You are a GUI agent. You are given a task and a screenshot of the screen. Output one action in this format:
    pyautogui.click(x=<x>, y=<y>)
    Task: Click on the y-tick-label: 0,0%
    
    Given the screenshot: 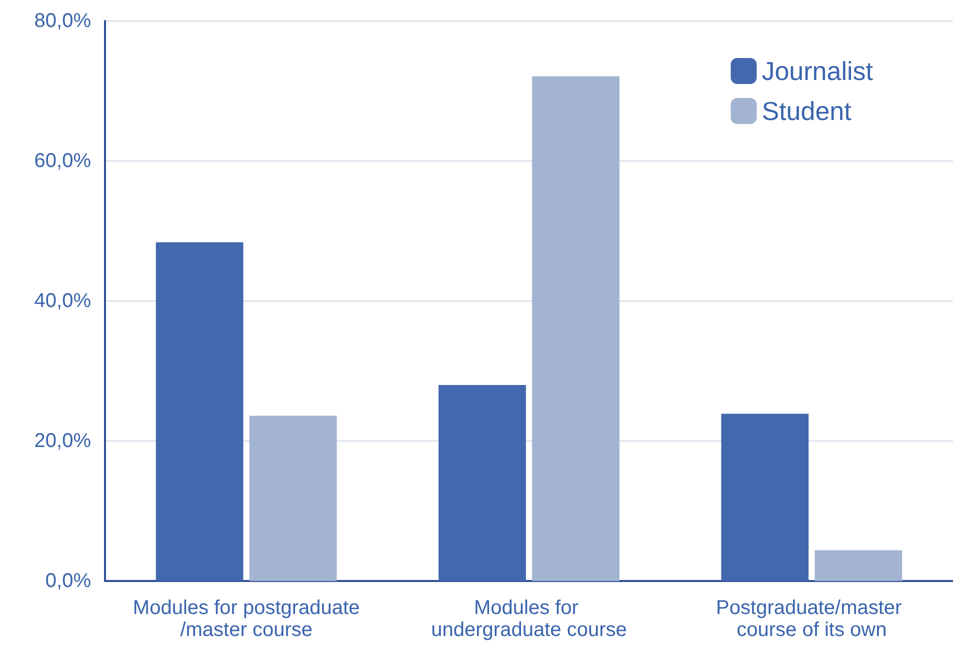 What is the action you would take?
    pyautogui.click(x=68, y=581)
    